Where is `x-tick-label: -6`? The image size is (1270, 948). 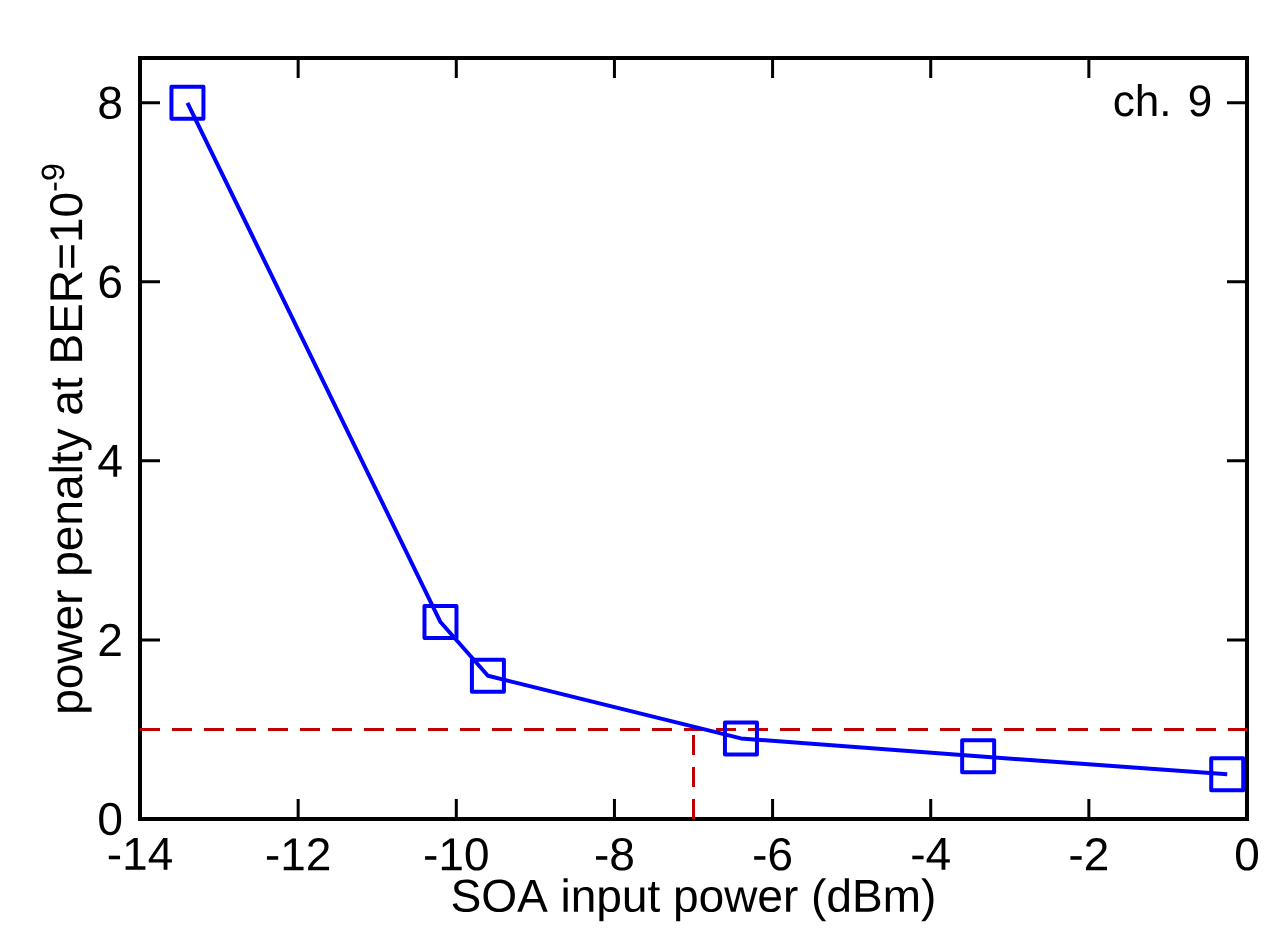 x-tick-label: -6 is located at coordinates (772, 854).